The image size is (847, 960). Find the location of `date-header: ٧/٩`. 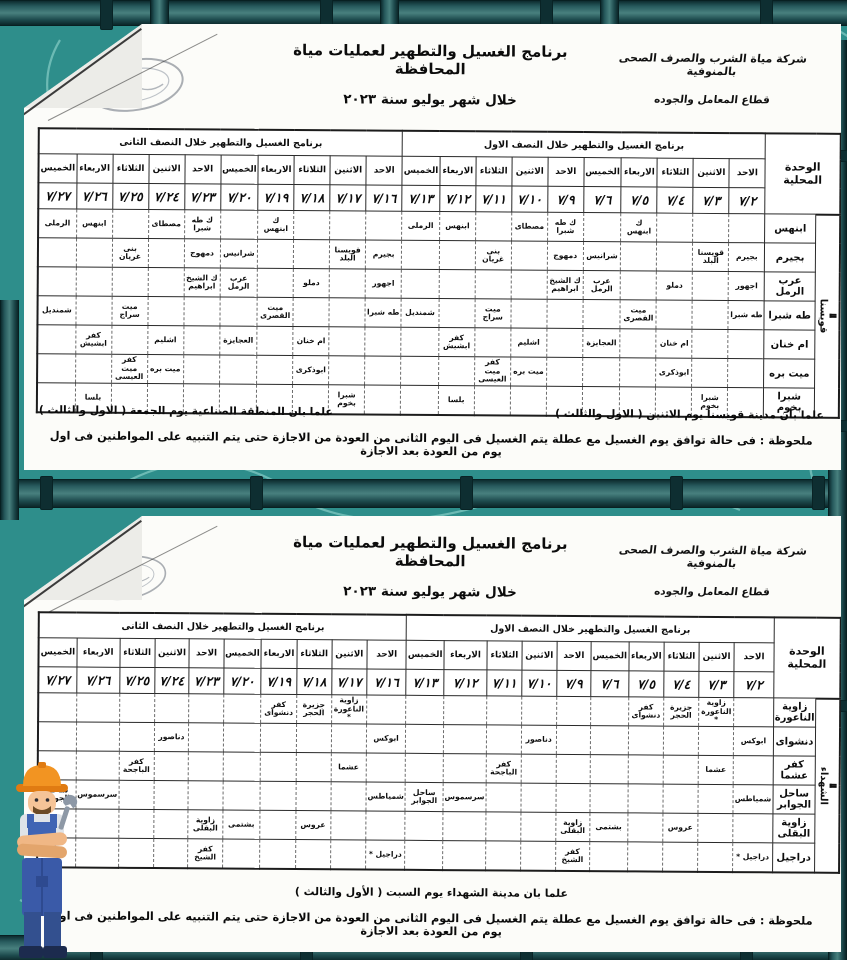

date-header: ٧/٩ is located at coordinates (573, 683).